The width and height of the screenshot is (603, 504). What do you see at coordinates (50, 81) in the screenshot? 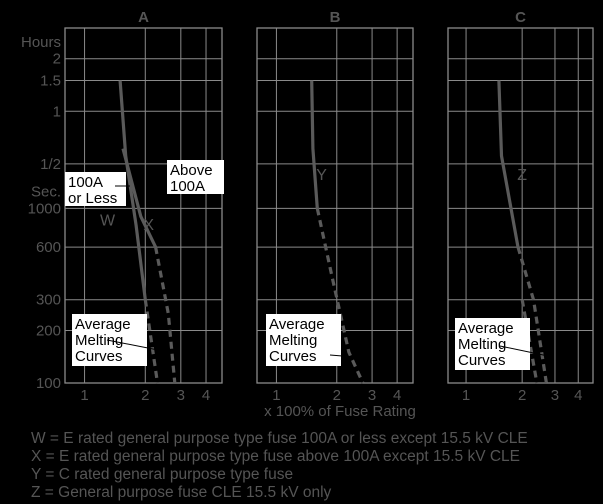
I see `y-tick-label: 1.5` at bounding box center [50, 81].